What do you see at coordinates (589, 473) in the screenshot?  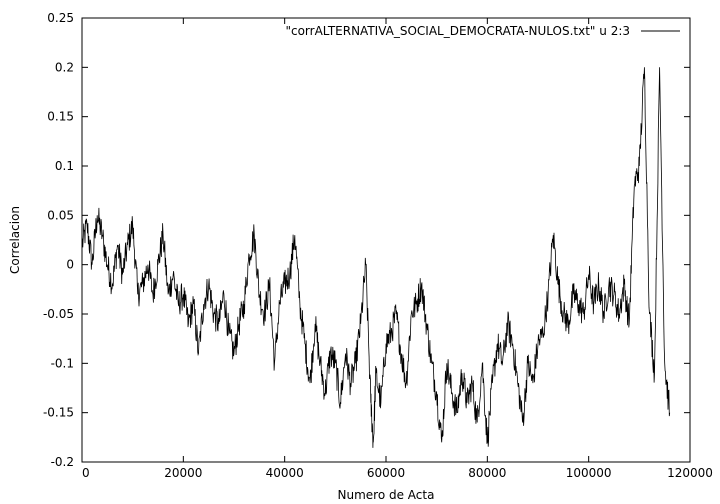 I see `x-tick-label: 100000` at bounding box center [589, 473].